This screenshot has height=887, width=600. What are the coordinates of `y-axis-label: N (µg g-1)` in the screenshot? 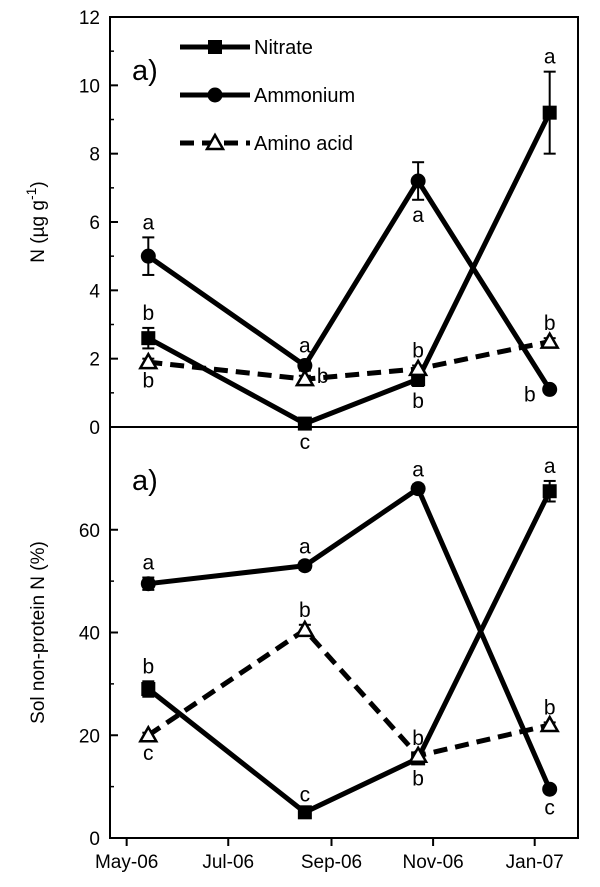 It's located at (36, 221).